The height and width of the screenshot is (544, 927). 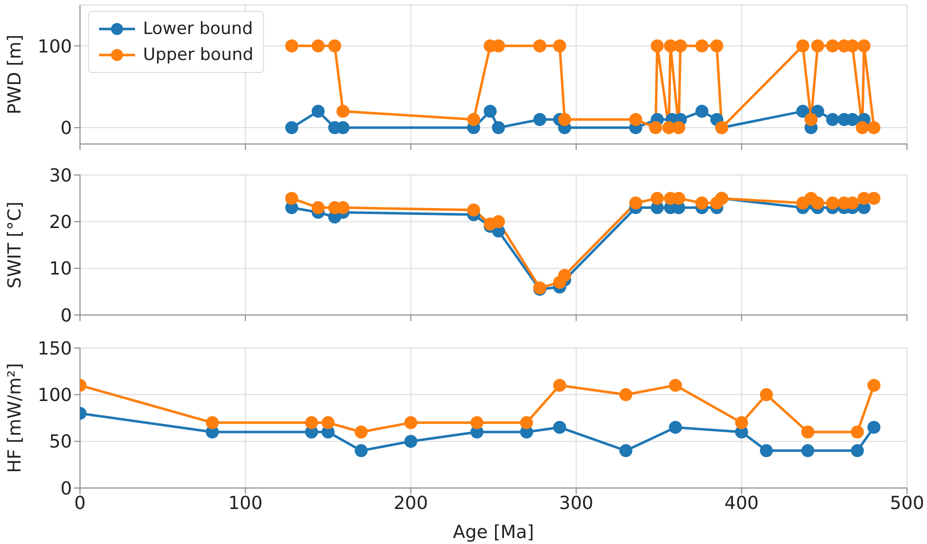 I want to click on x-tick-label: 200, so click(x=411, y=503).